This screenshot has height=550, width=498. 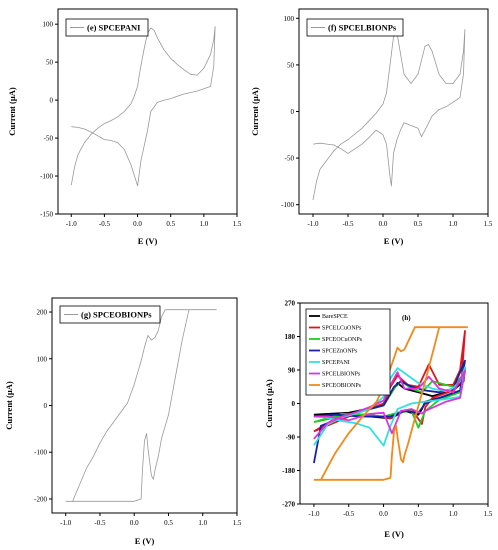 What do you see at coordinates (341, 375) in the screenshot?
I see `legend-label: SPCELBIONPs` at bounding box center [341, 375].